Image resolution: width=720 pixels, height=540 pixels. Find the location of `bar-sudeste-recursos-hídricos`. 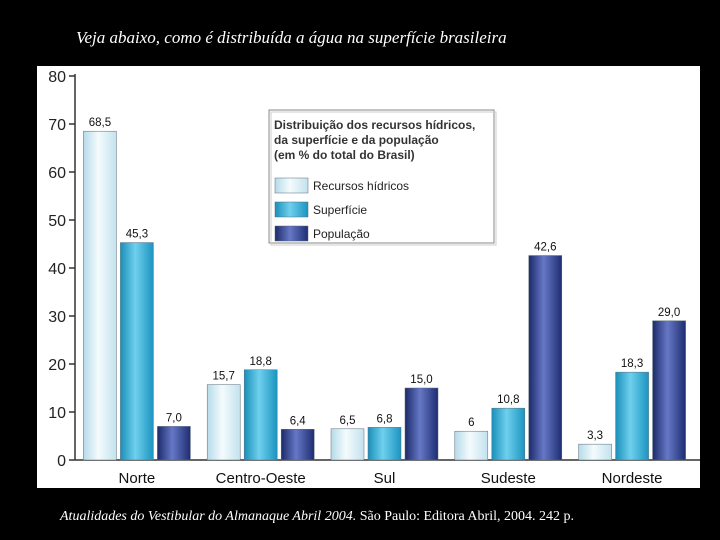

bar-sudeste-recursos-hídricos is located at coordinates (471, 445).